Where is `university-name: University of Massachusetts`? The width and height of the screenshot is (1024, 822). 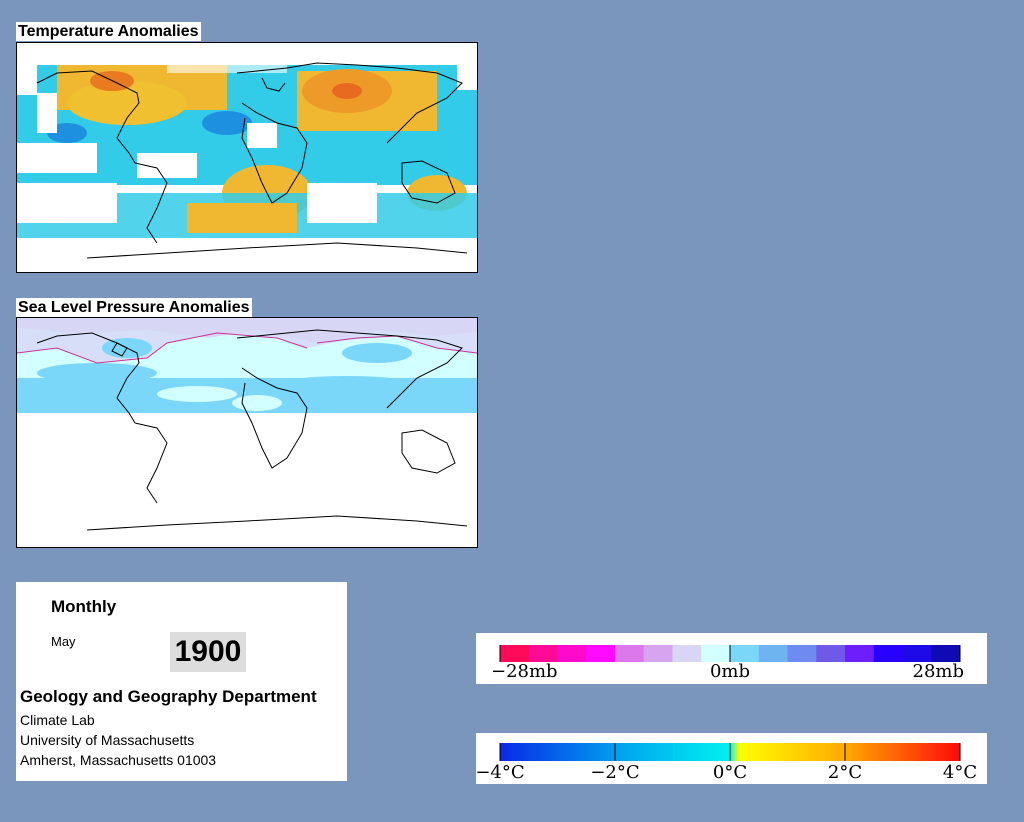
university-name: University of Massachusetts is located at coordinates (107, 740).